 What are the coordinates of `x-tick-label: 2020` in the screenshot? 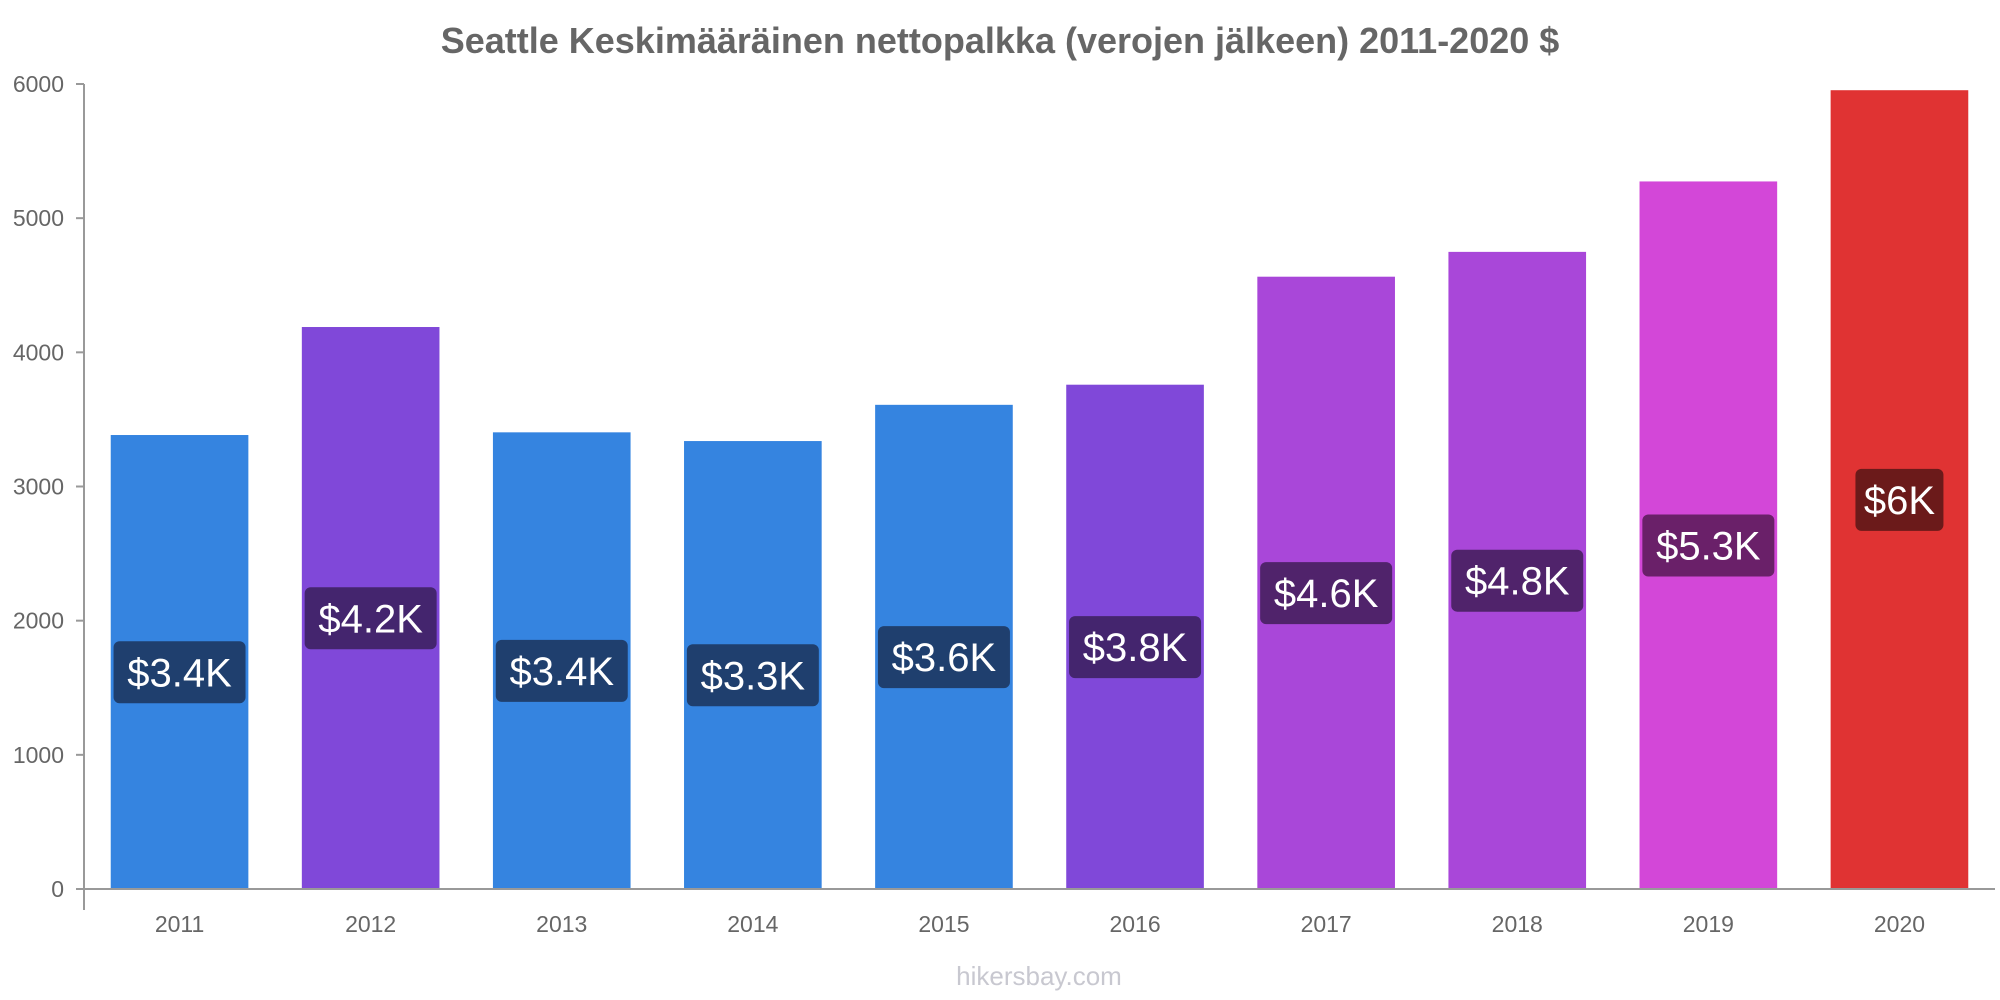 It's located at (1899, 924).